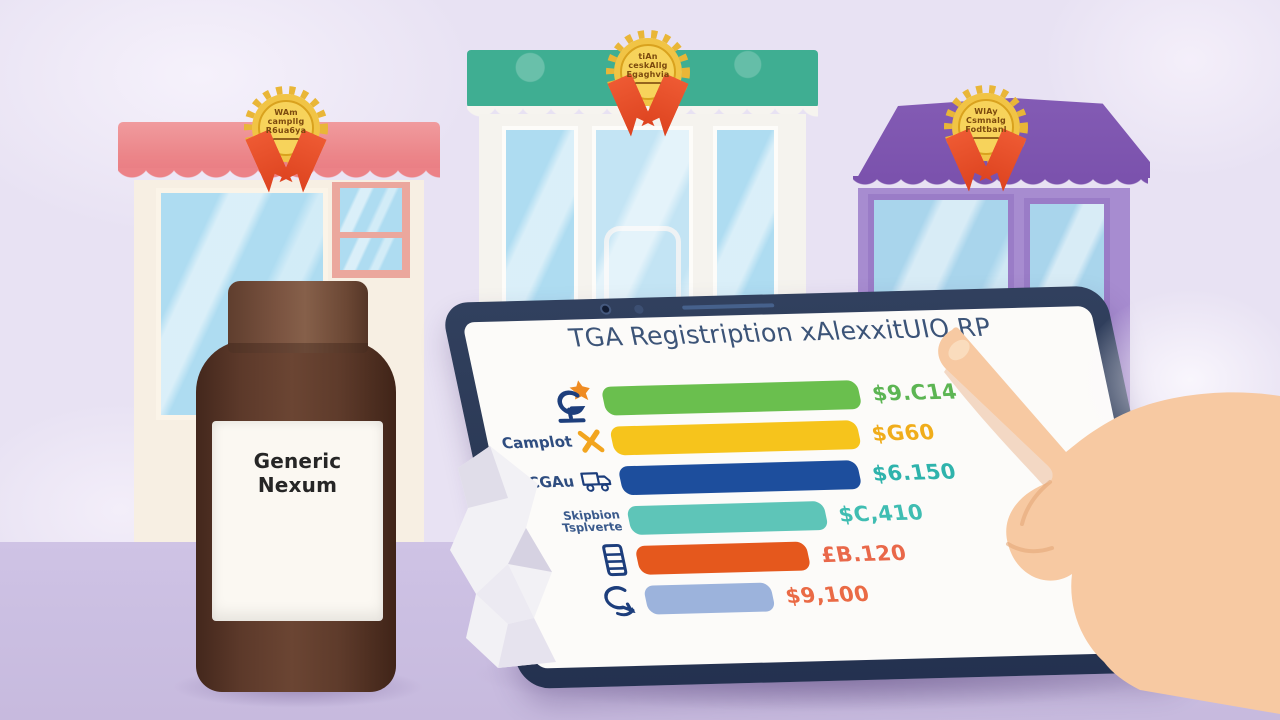 The image size is (1280, 720). What do you see at coordinates (810, 475) in the screenshot?
I see `chart-row: moCGAu $6.150` at bounding box center [810, 475].